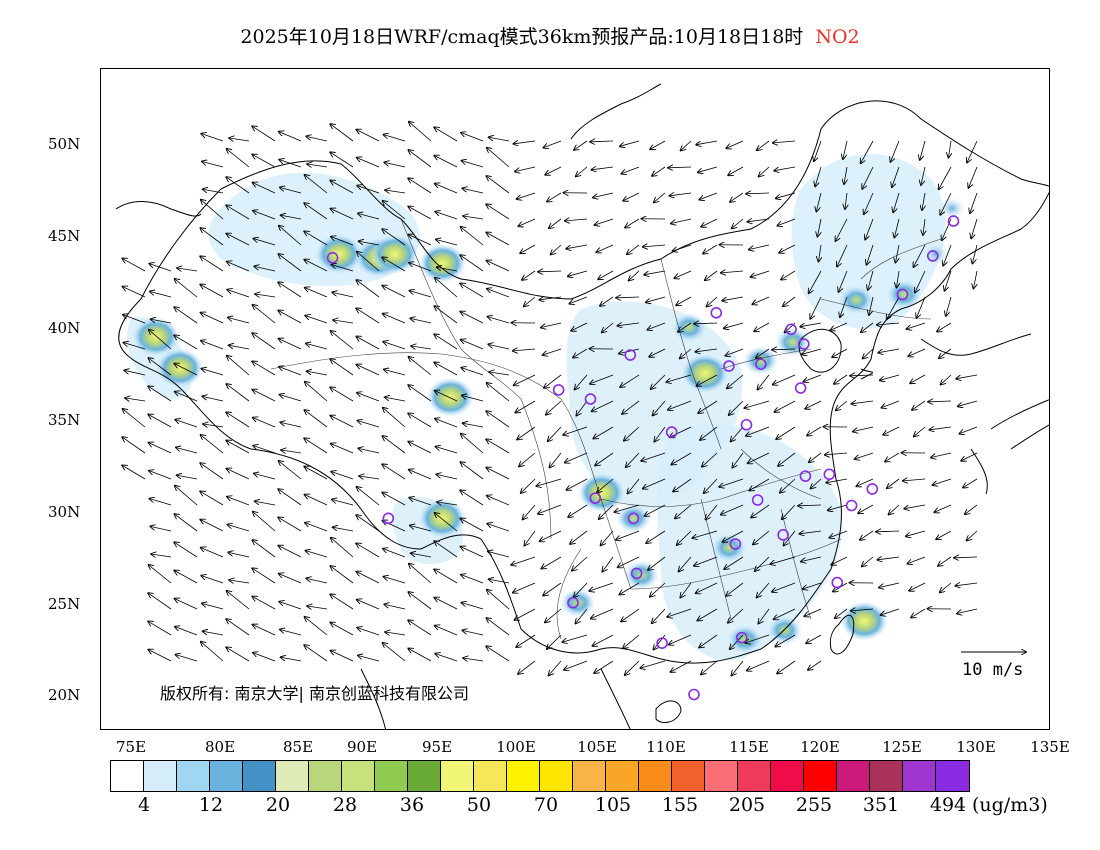 The image size is (1100, 850). Describe the element at coordinates (64, 420) in the screenshot. I see `lat-label-35: 35N` at that location.